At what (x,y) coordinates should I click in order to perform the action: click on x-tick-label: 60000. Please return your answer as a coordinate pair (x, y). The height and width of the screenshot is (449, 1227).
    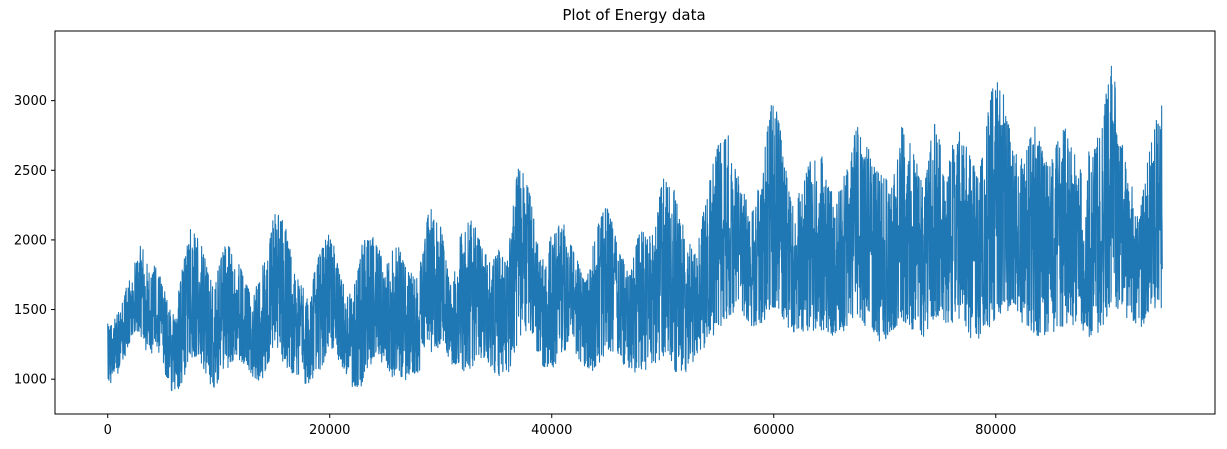
    Looking at the image, I should click on (773, 430).